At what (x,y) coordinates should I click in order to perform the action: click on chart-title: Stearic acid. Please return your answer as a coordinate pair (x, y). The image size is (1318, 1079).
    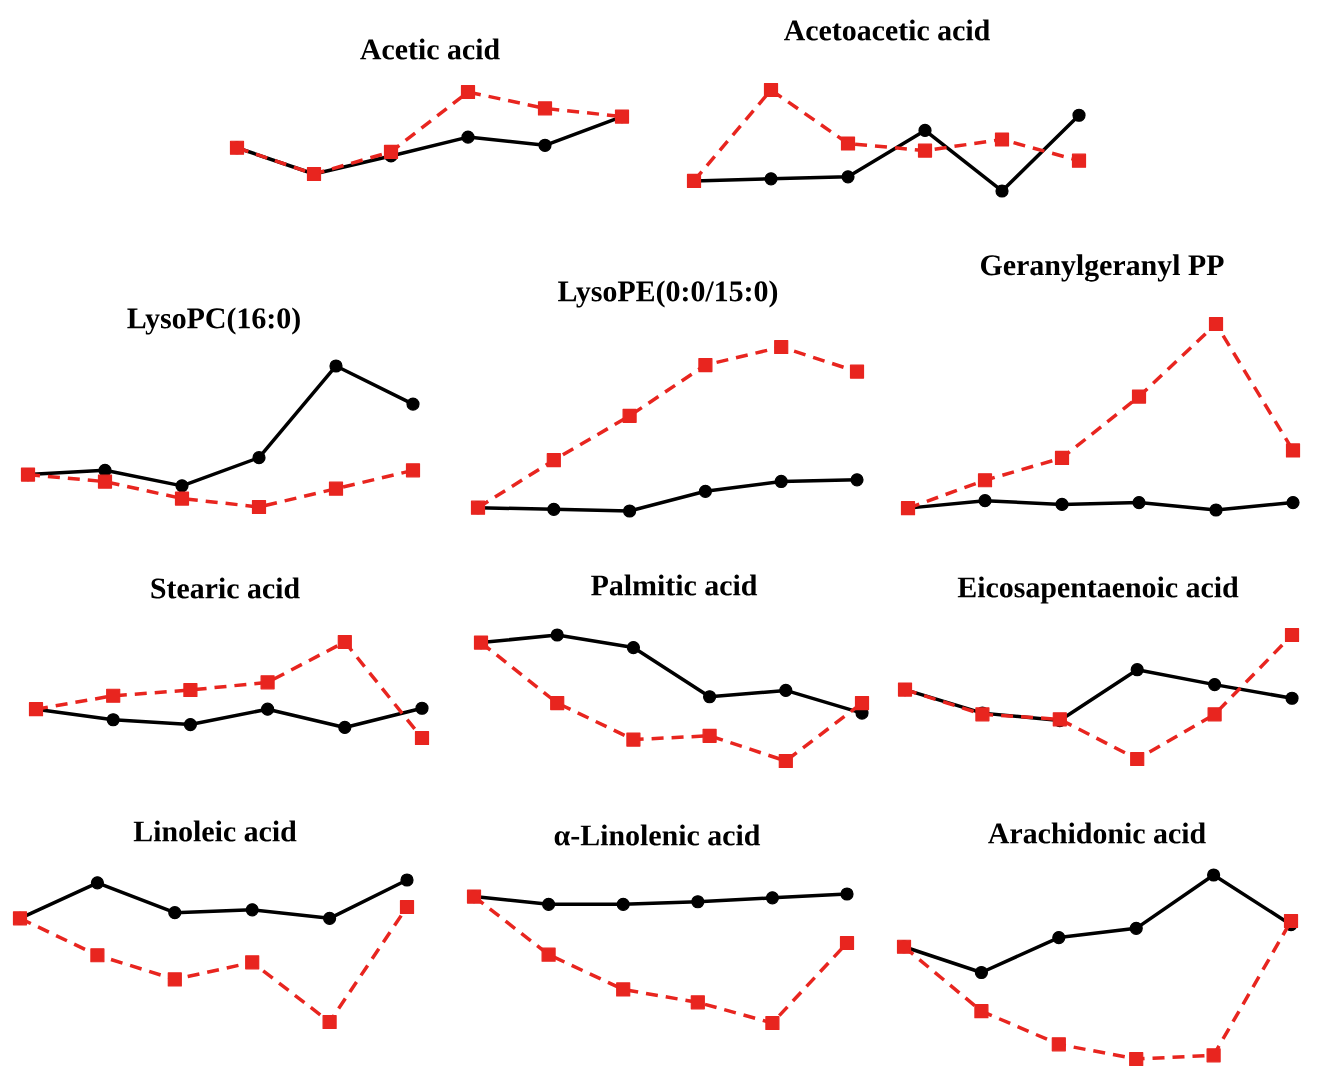
    Looking at the image, I should click on (225, 588).